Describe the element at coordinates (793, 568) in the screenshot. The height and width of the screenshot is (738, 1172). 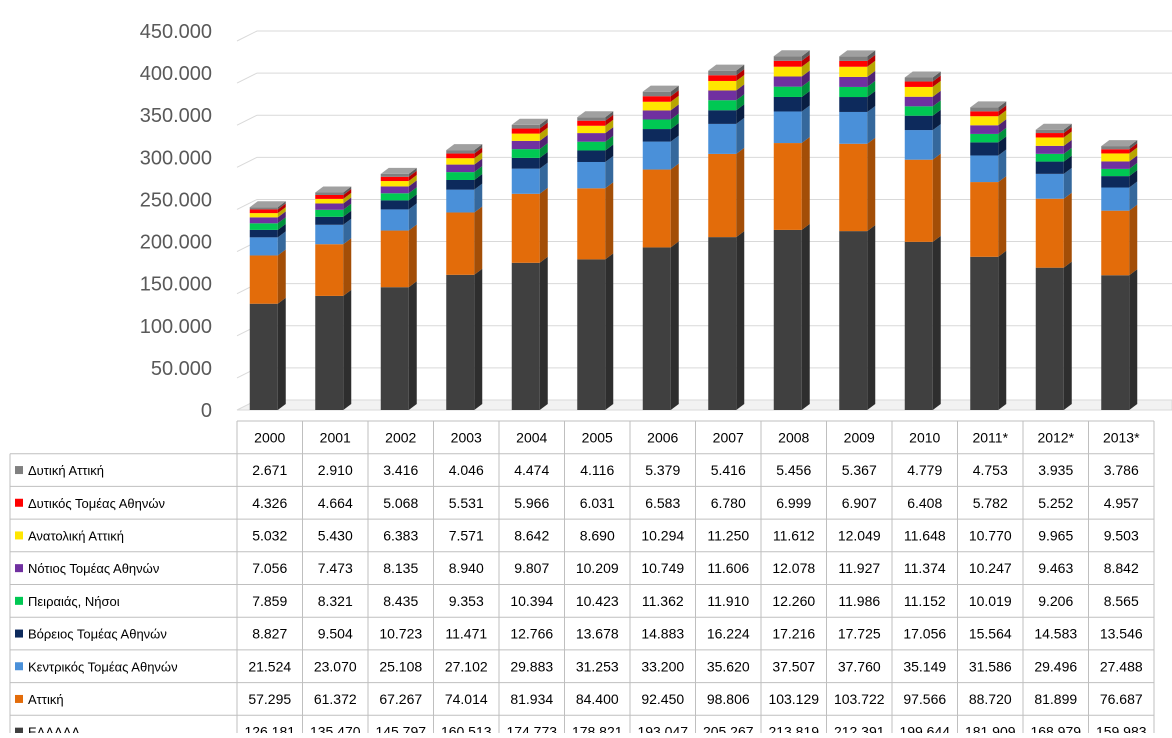
I see `table-data-value: 12.078` at that location.